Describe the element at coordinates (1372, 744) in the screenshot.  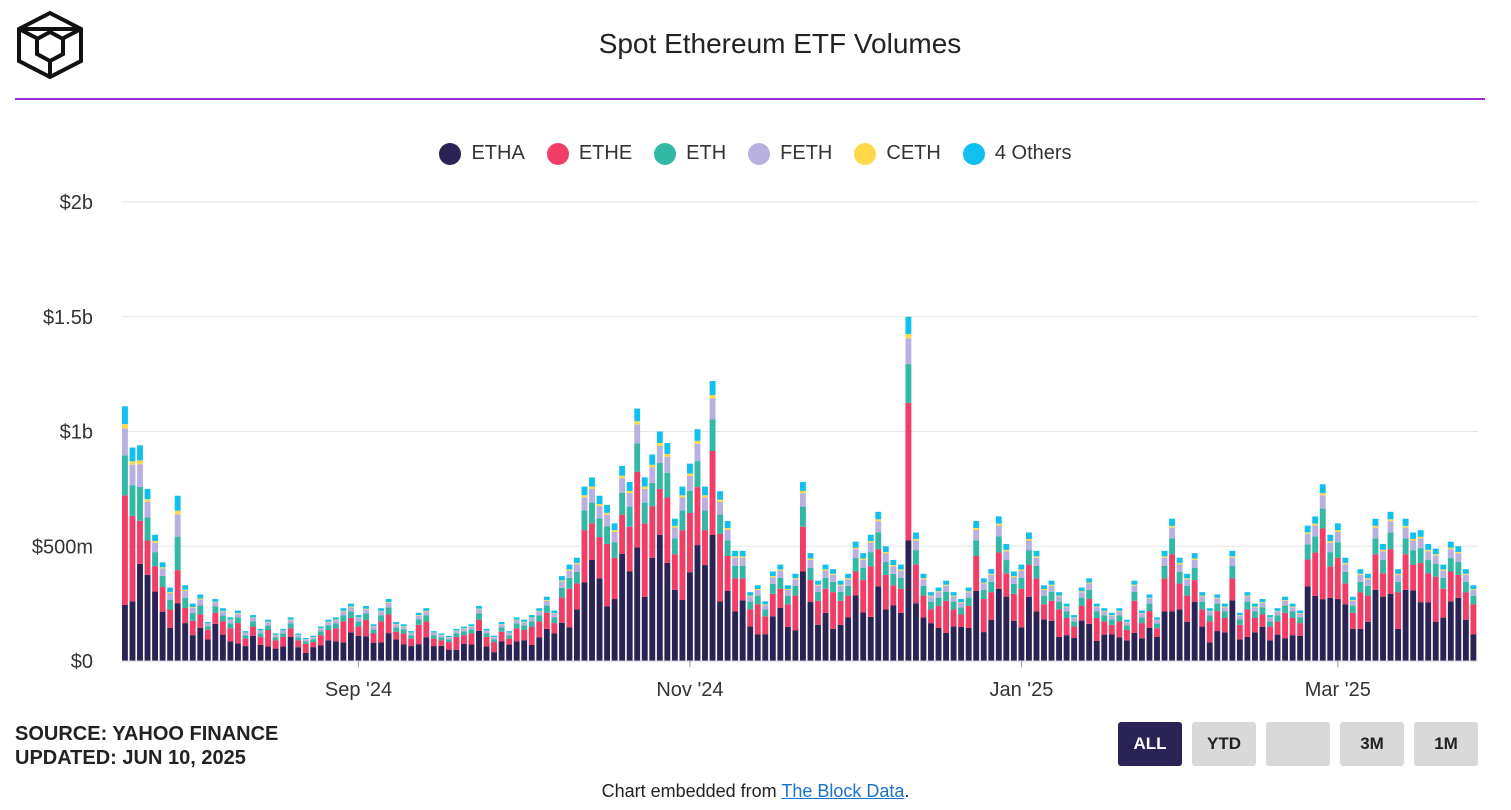
I see `range-button-3m: 3M` at that location.